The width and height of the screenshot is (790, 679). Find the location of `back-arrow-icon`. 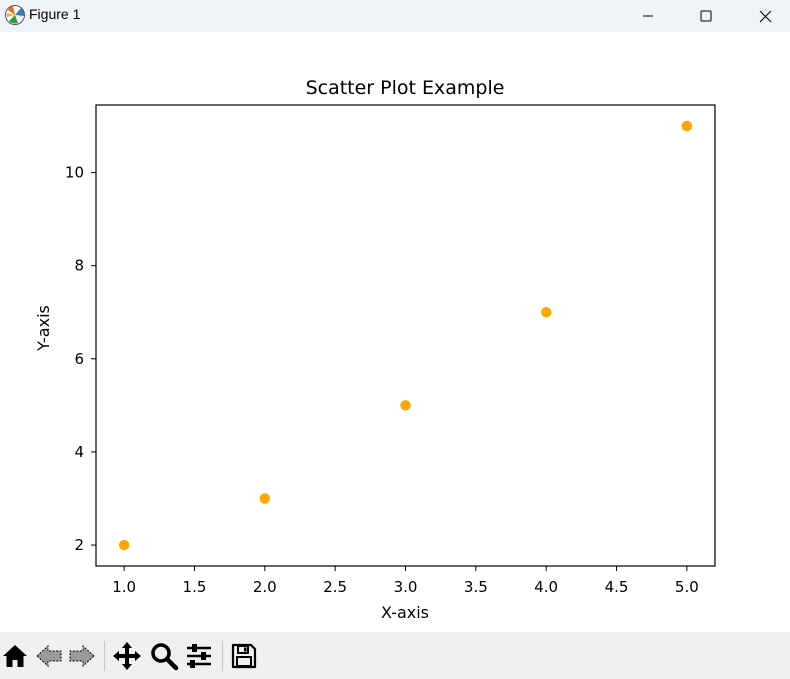

back-arrow-icon is located at coordinates (49, 656).